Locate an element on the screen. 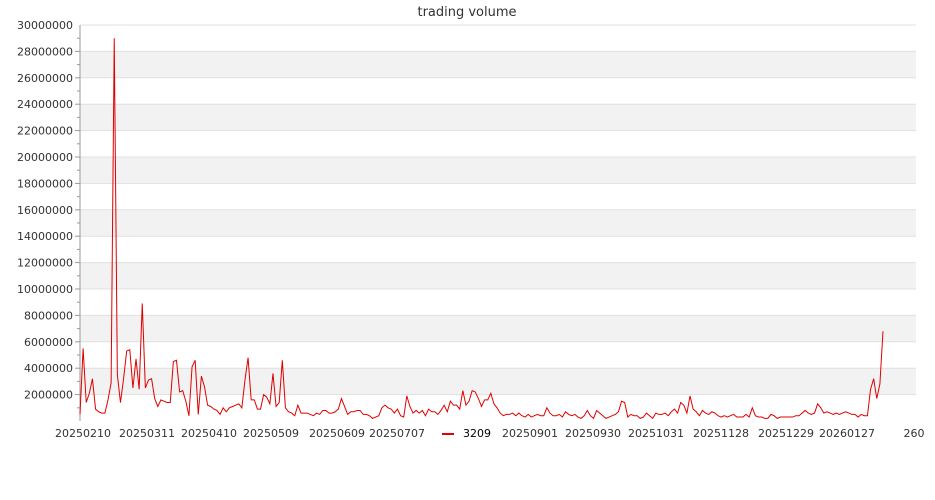 Image resolution: width=935 pixels, height=500 pixels. y-tick-label: 4000000 is located at coordinates (48, 368).